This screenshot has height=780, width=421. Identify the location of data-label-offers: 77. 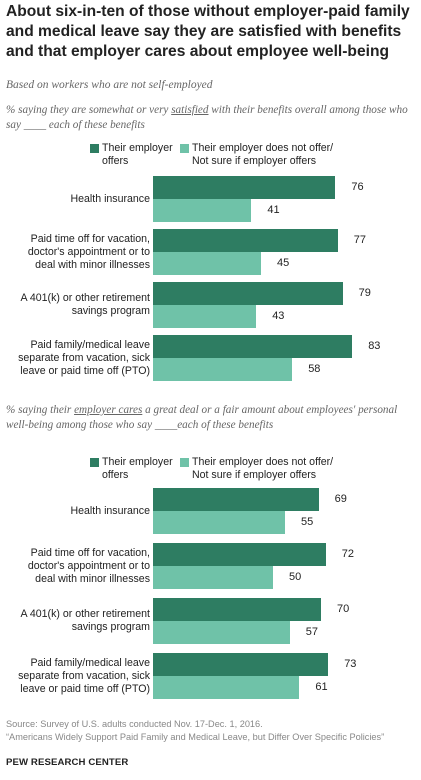
(360, 240).